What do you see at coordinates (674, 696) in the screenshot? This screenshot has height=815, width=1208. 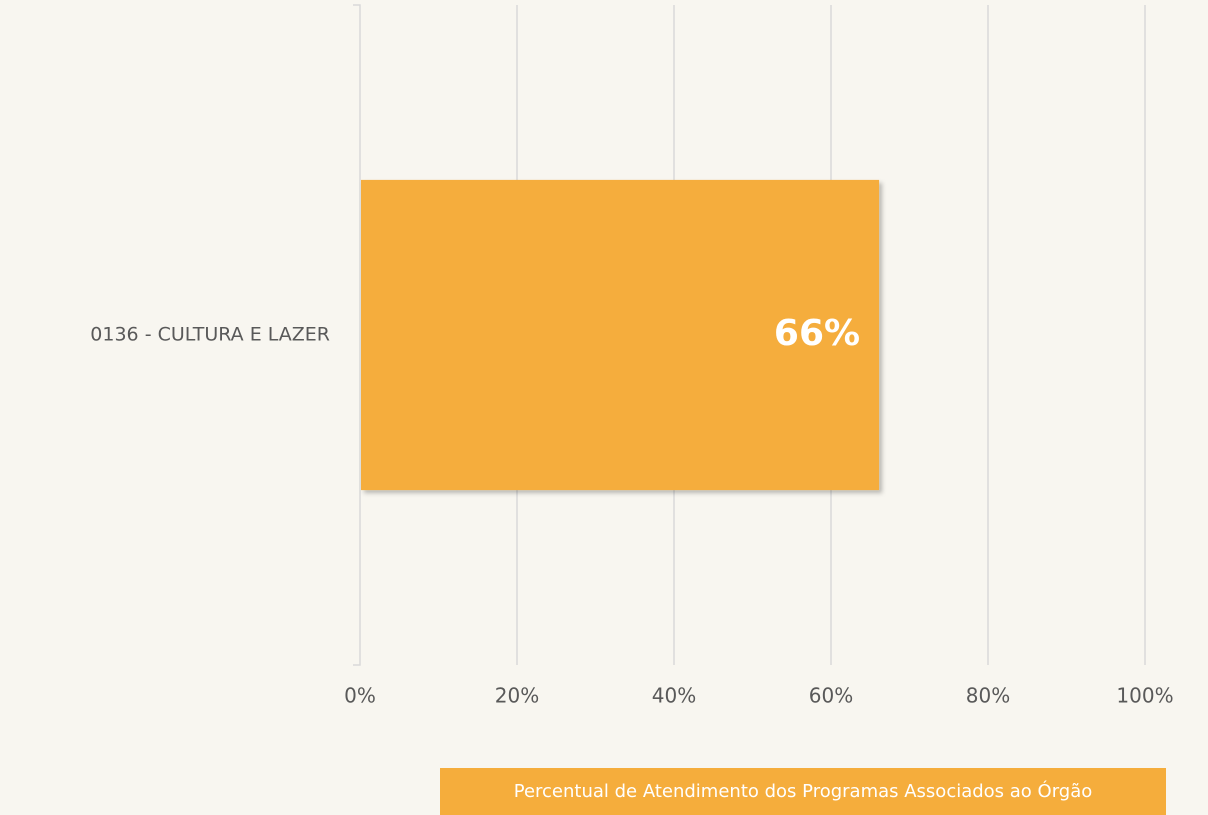 I see `x-tick-label: 40%` at bounding box center [674, 696].